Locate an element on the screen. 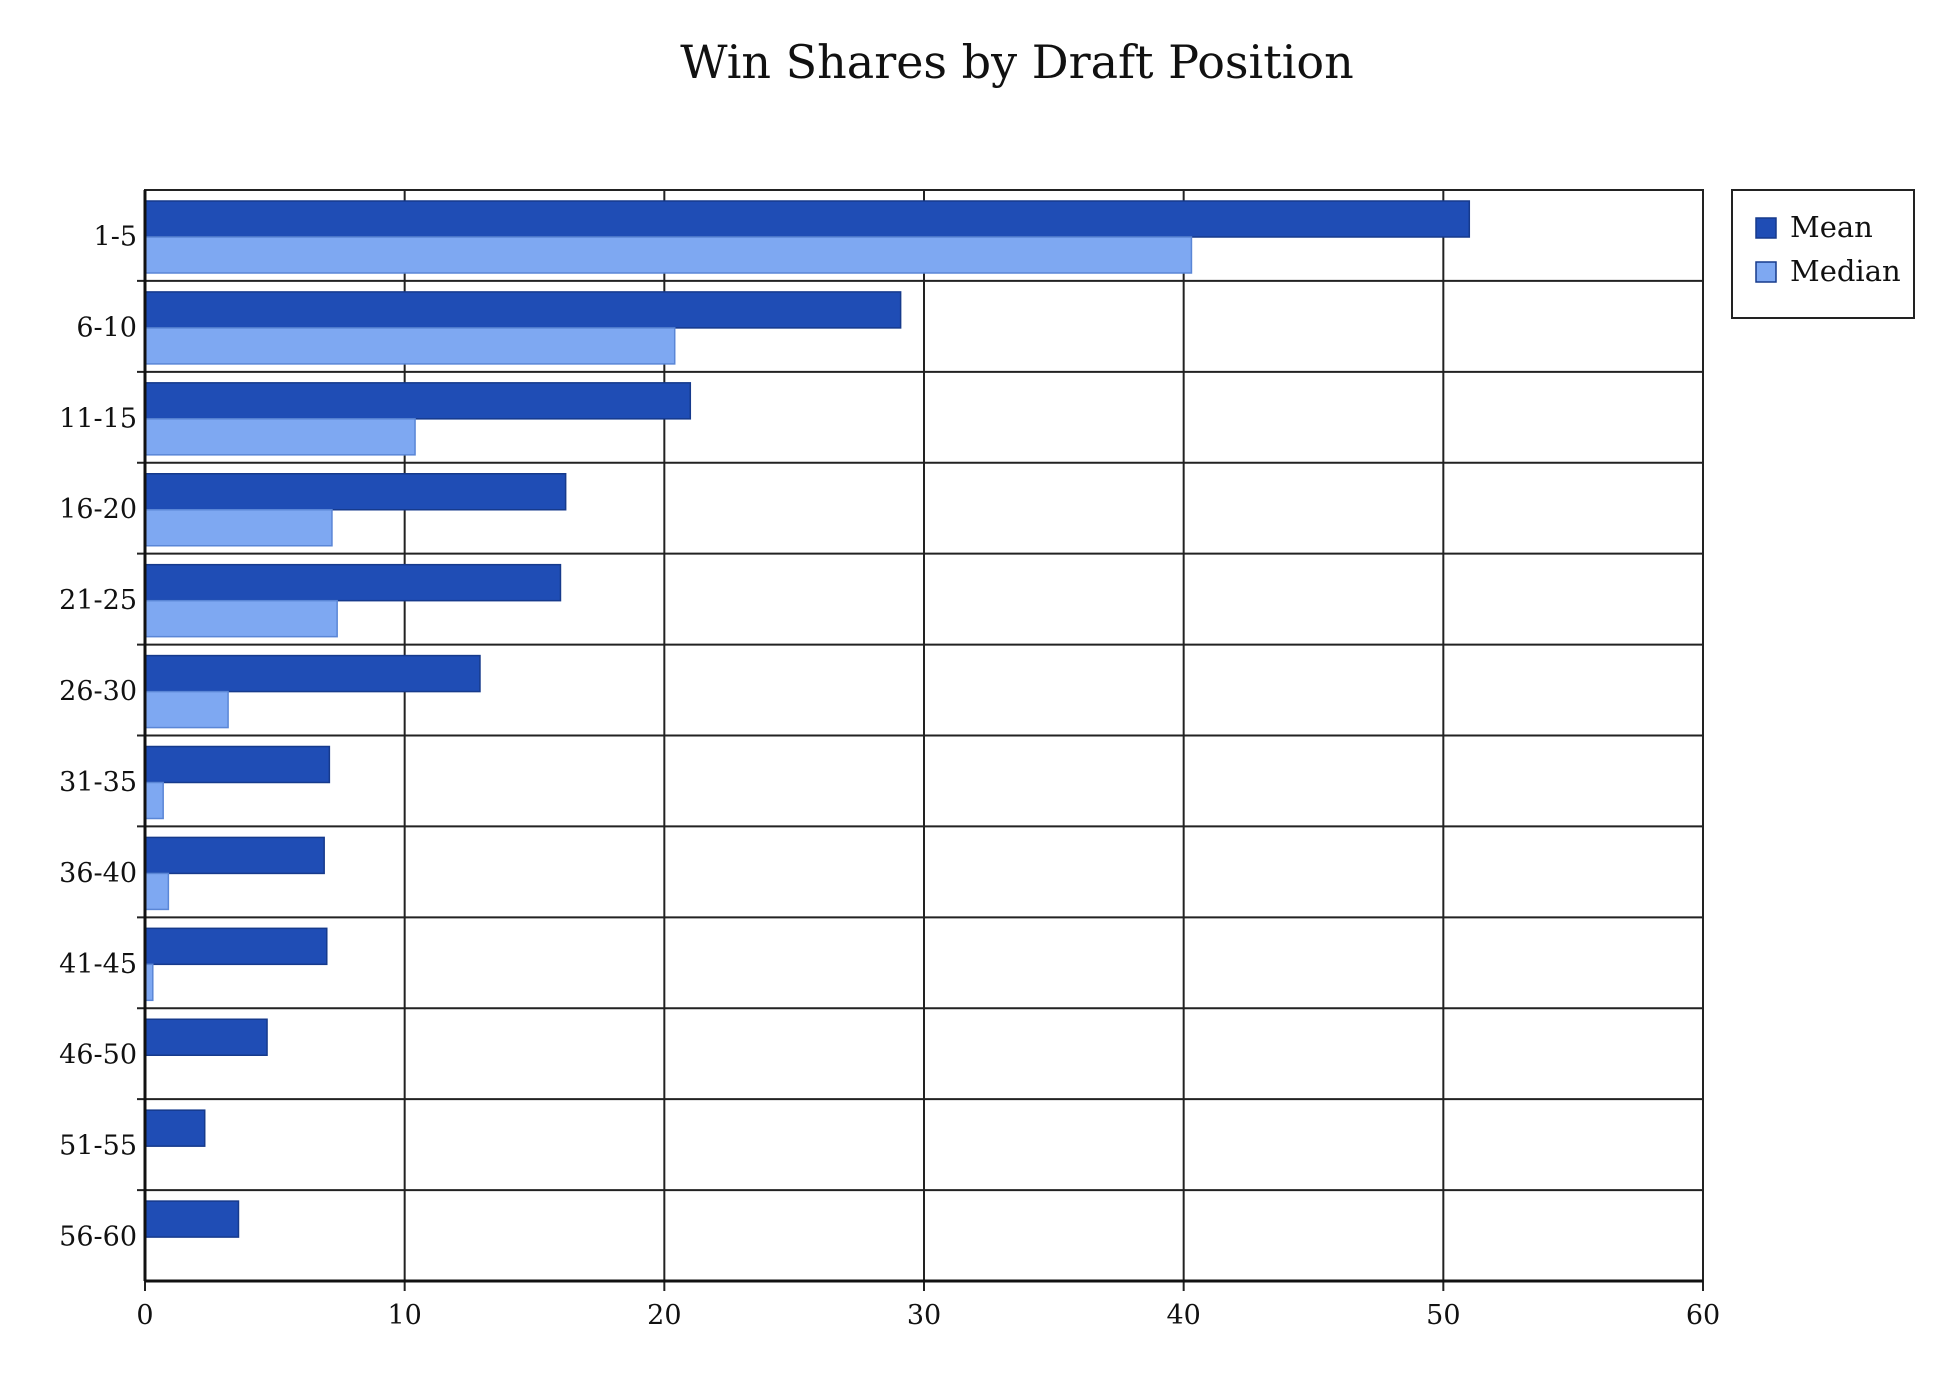 The width and height of the screenshot is (1948, 1397). x-tick-label: 60 is located at coordinates (1703, 1315).